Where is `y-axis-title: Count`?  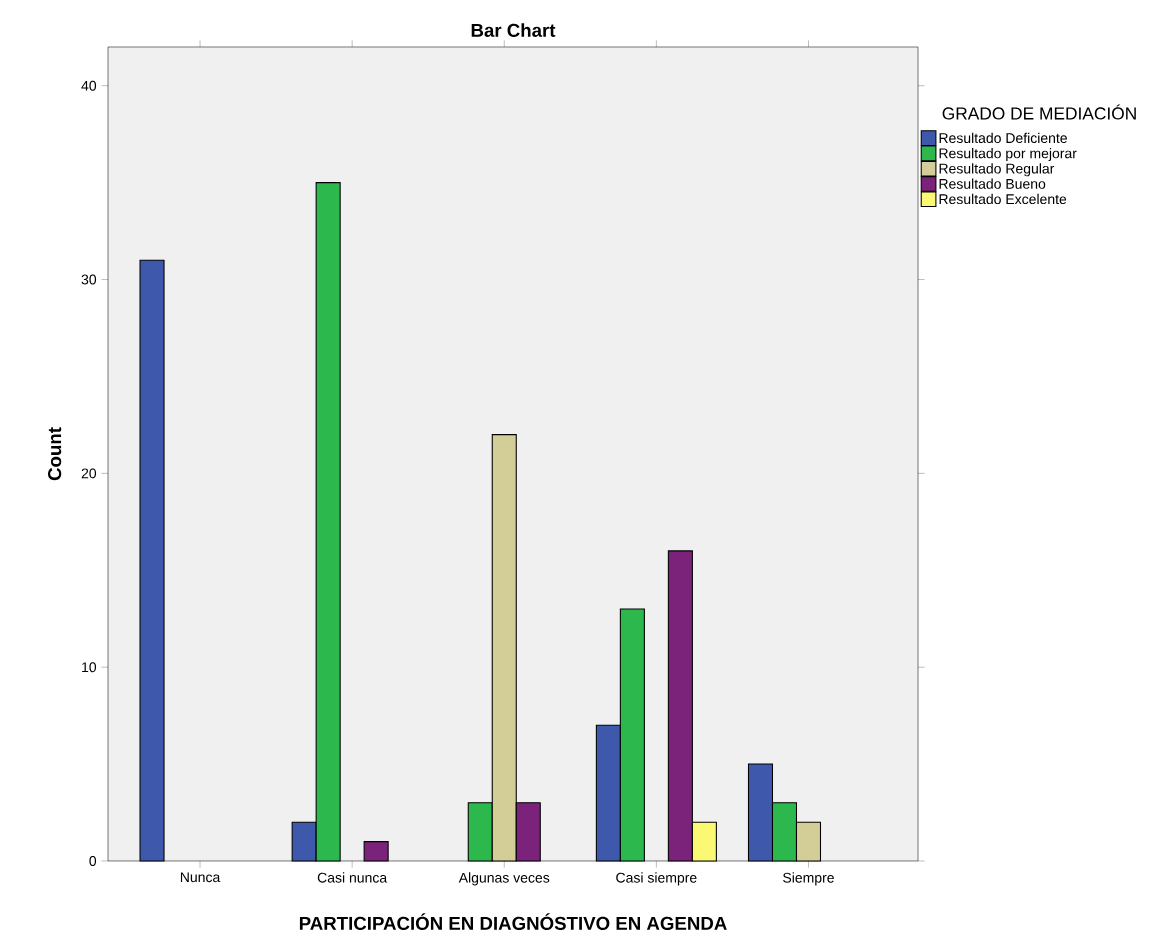
y-axis-title: Count is located at coordinates (55, 454).